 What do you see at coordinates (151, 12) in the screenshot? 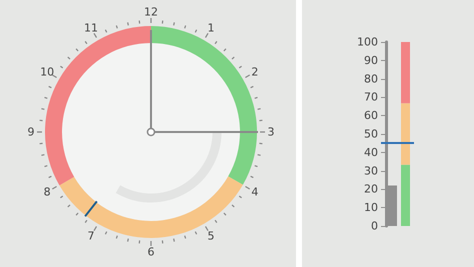
I see `text: 12` at bounding box center [151, 12].